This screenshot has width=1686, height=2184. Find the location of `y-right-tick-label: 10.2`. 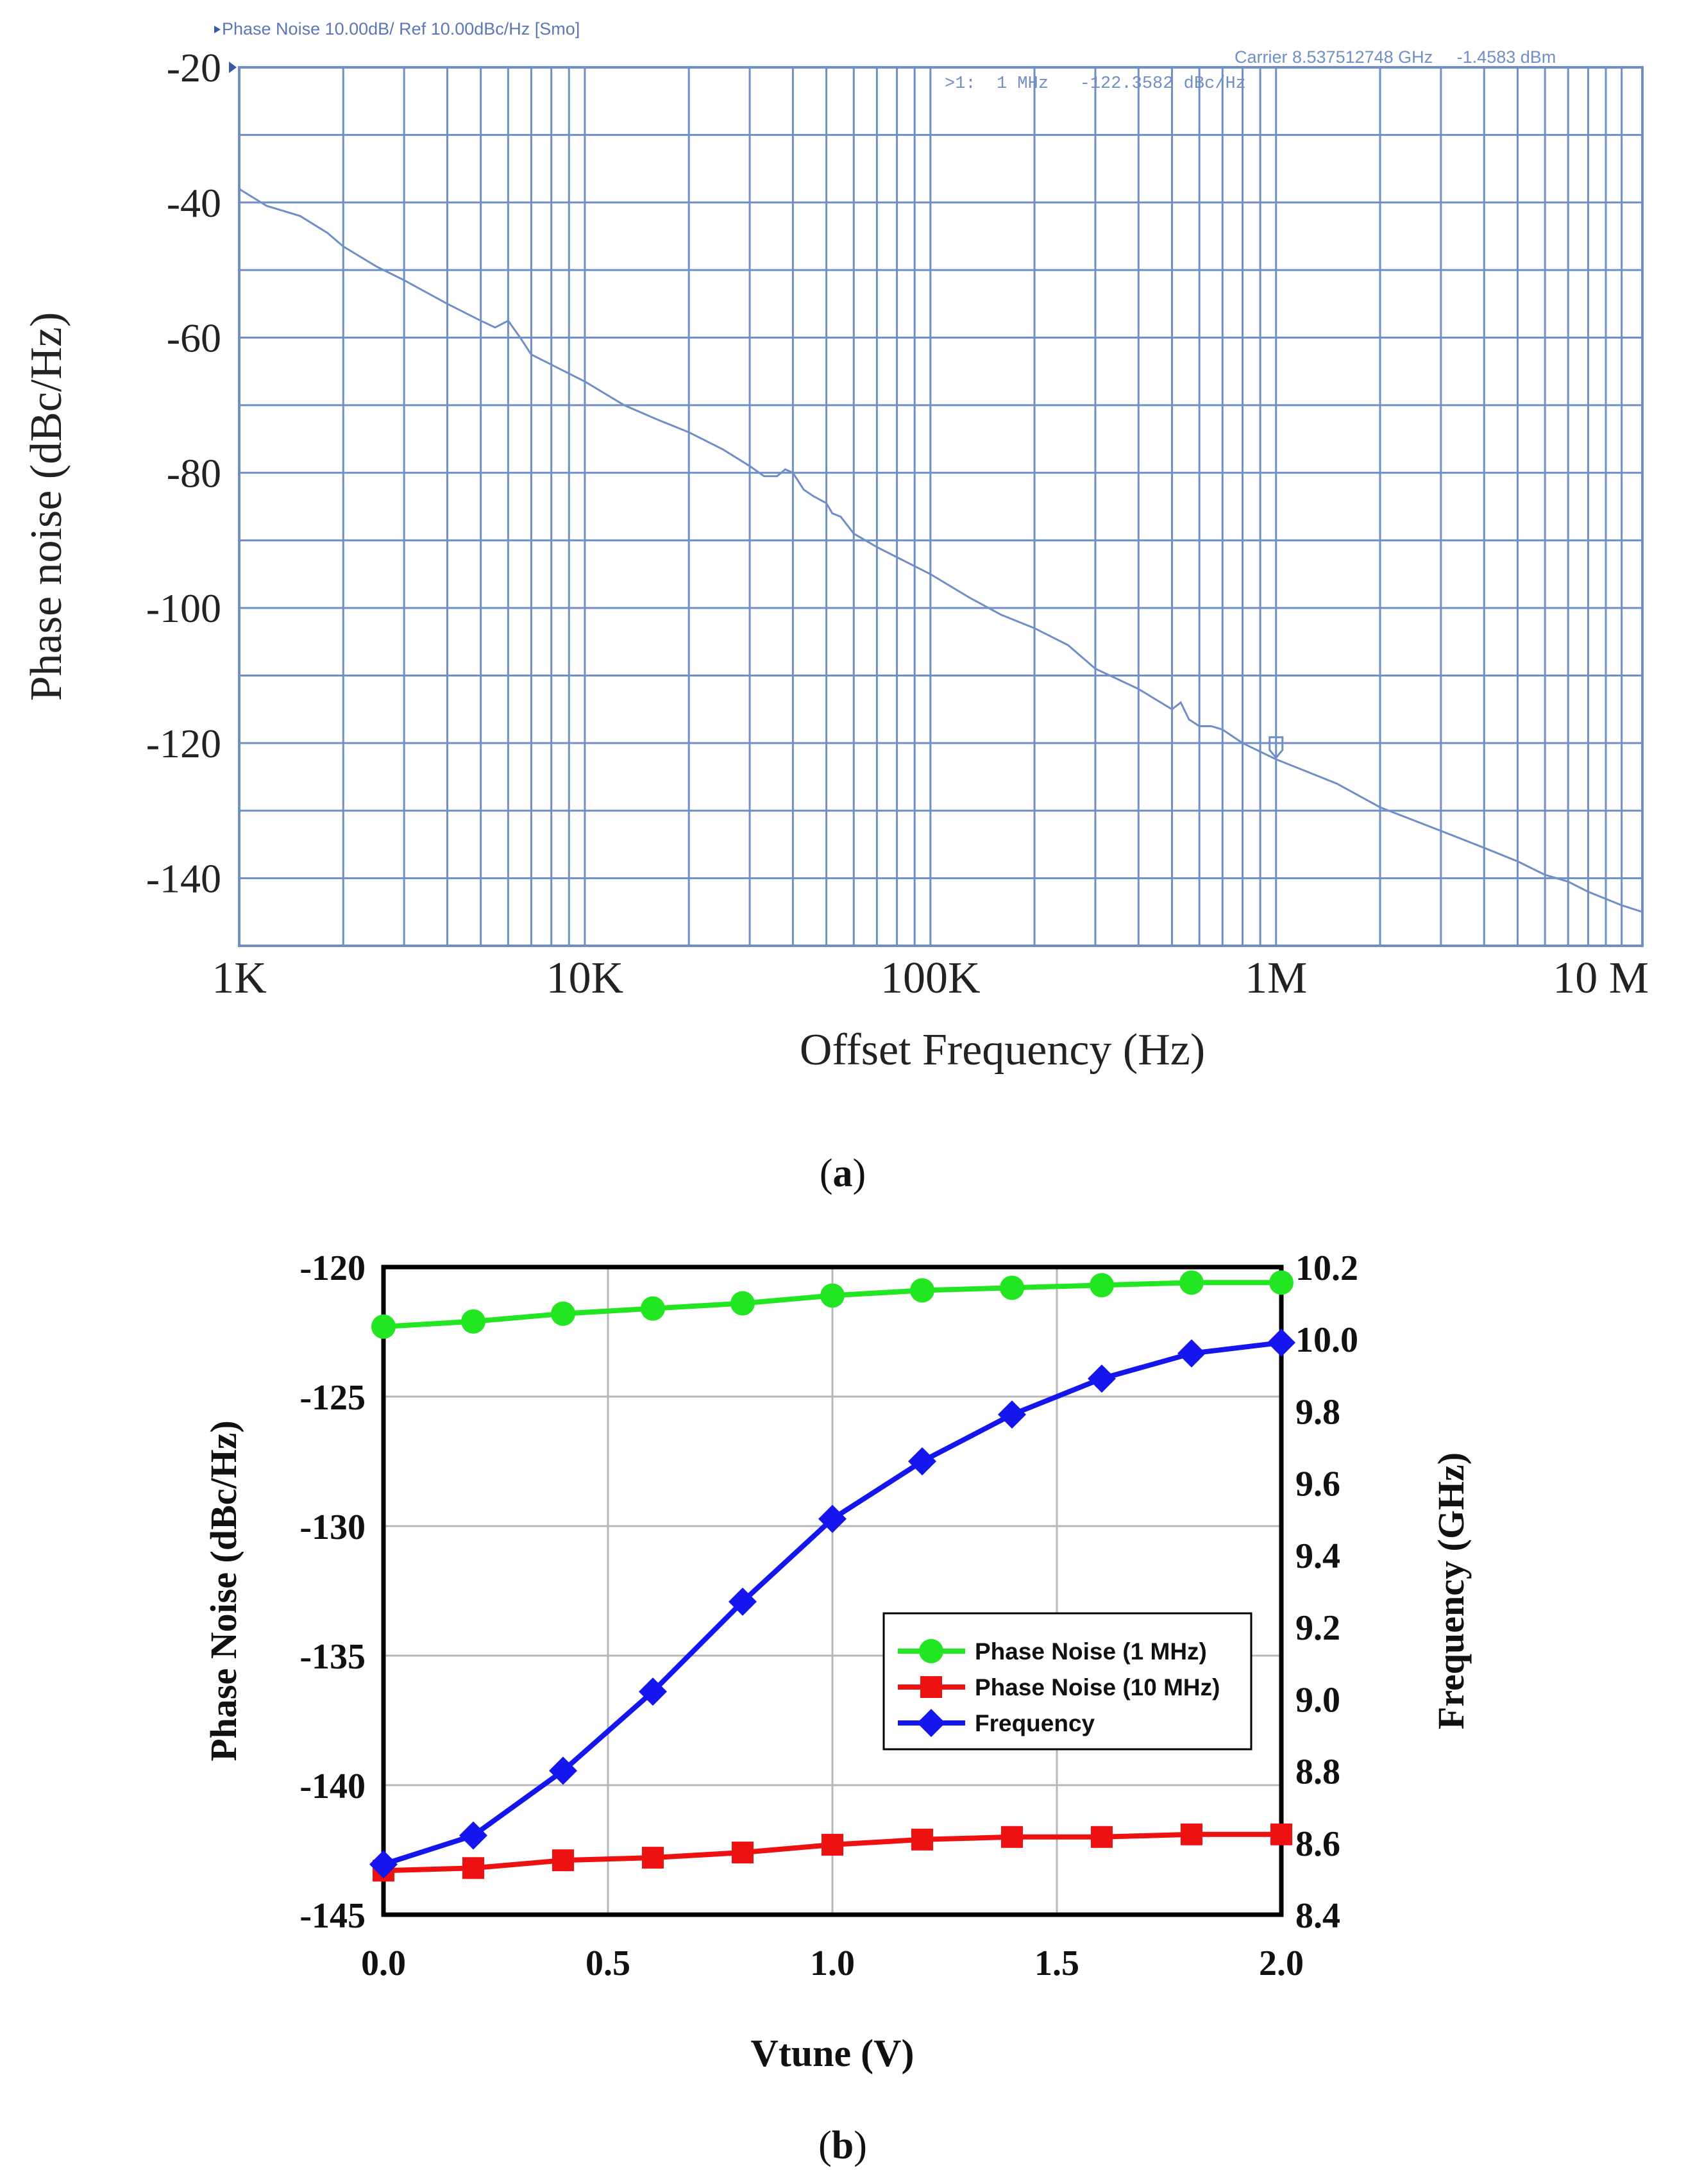

y-right-tick-label: 10.2 is located at coordinates (1327, 1268).